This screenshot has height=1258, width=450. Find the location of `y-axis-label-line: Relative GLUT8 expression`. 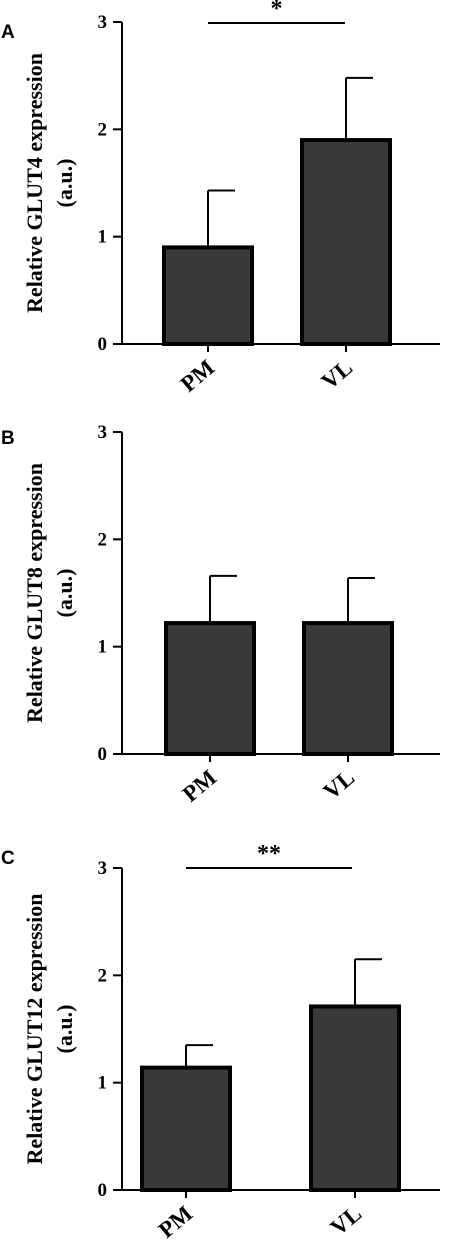

y-axis-label-line: Relative GLUT8 expression is located at coordinates (34, 593).